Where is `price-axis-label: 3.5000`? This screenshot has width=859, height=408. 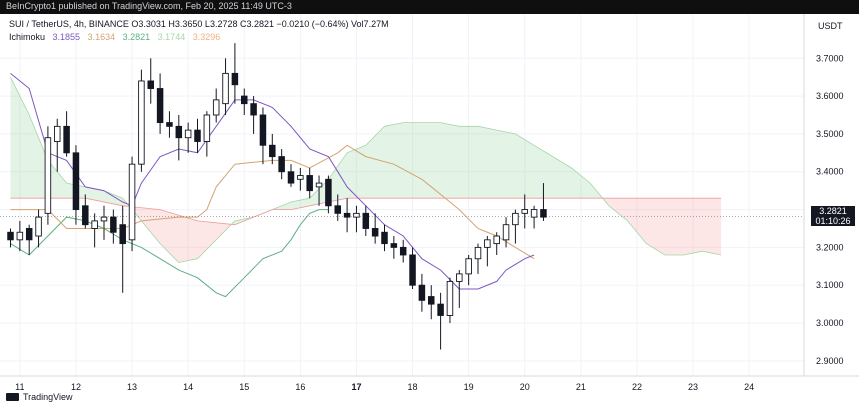
price-axis-label: 3.5000 is located at coordinates (830, 134).